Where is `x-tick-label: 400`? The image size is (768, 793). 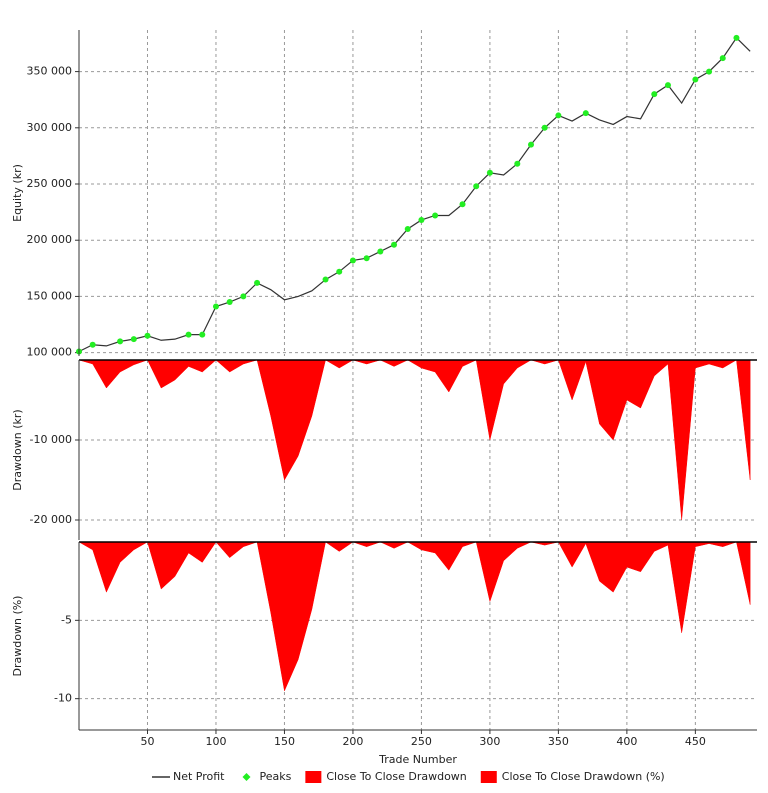 x-tick-label: 400 is located at coordinates (626, 741).